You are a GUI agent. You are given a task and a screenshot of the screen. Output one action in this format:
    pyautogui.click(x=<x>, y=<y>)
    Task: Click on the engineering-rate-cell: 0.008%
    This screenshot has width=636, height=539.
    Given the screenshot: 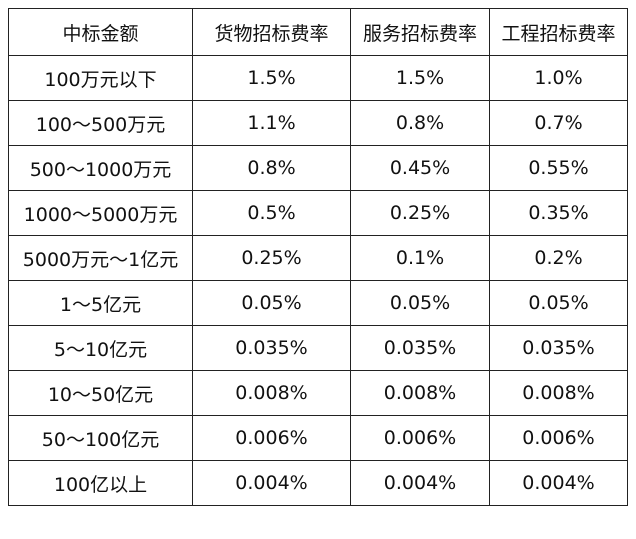 What is the action you would take?
    pyautogui.click(x=558, y=393)
    